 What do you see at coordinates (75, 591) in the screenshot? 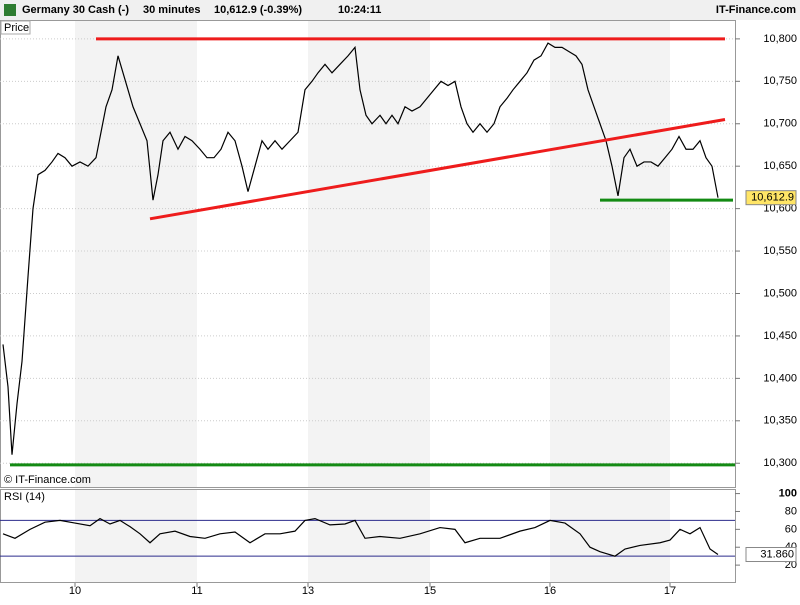
I see `x-tick-label: 10` at bounding box center [75, 591].